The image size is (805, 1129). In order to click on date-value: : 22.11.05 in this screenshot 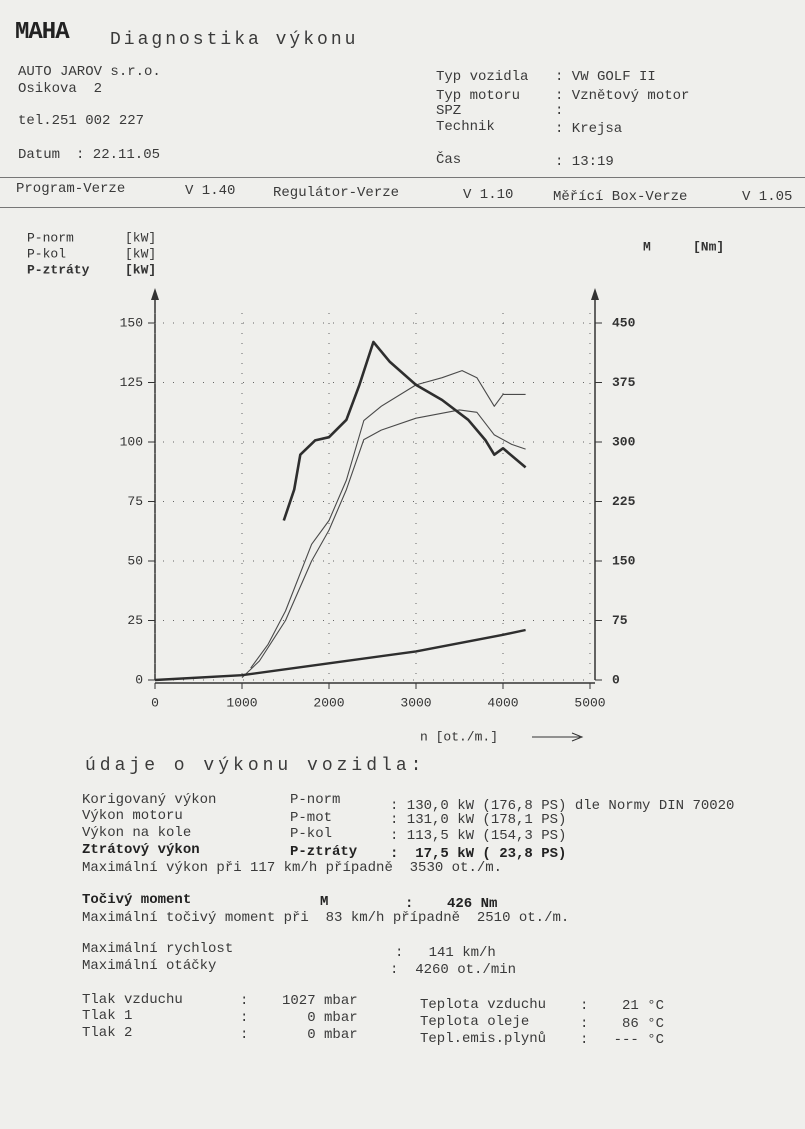, I will do `click(118, 155)`.